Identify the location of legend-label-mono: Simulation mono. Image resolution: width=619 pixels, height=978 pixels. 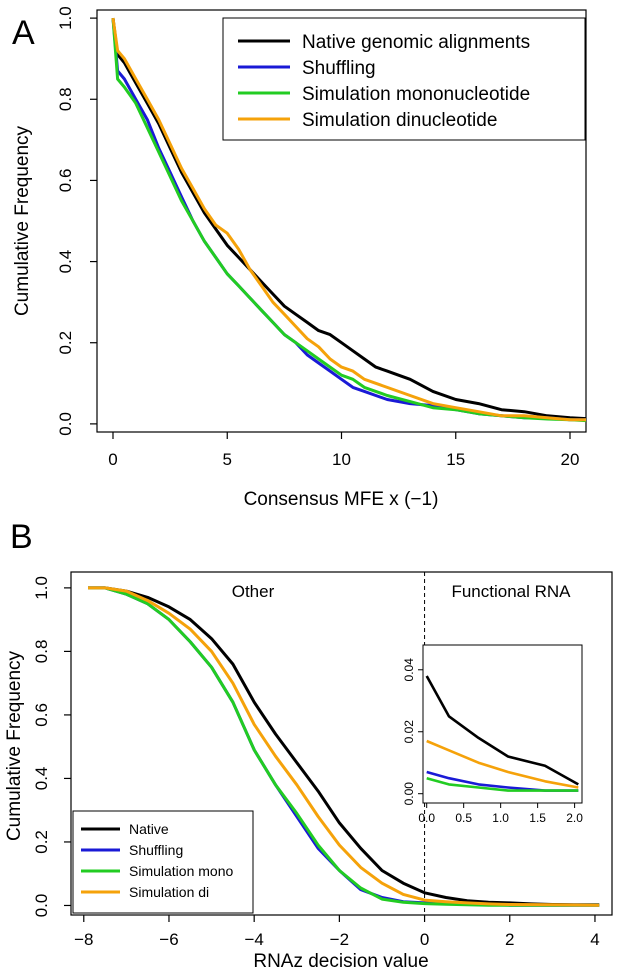
(181, 871).